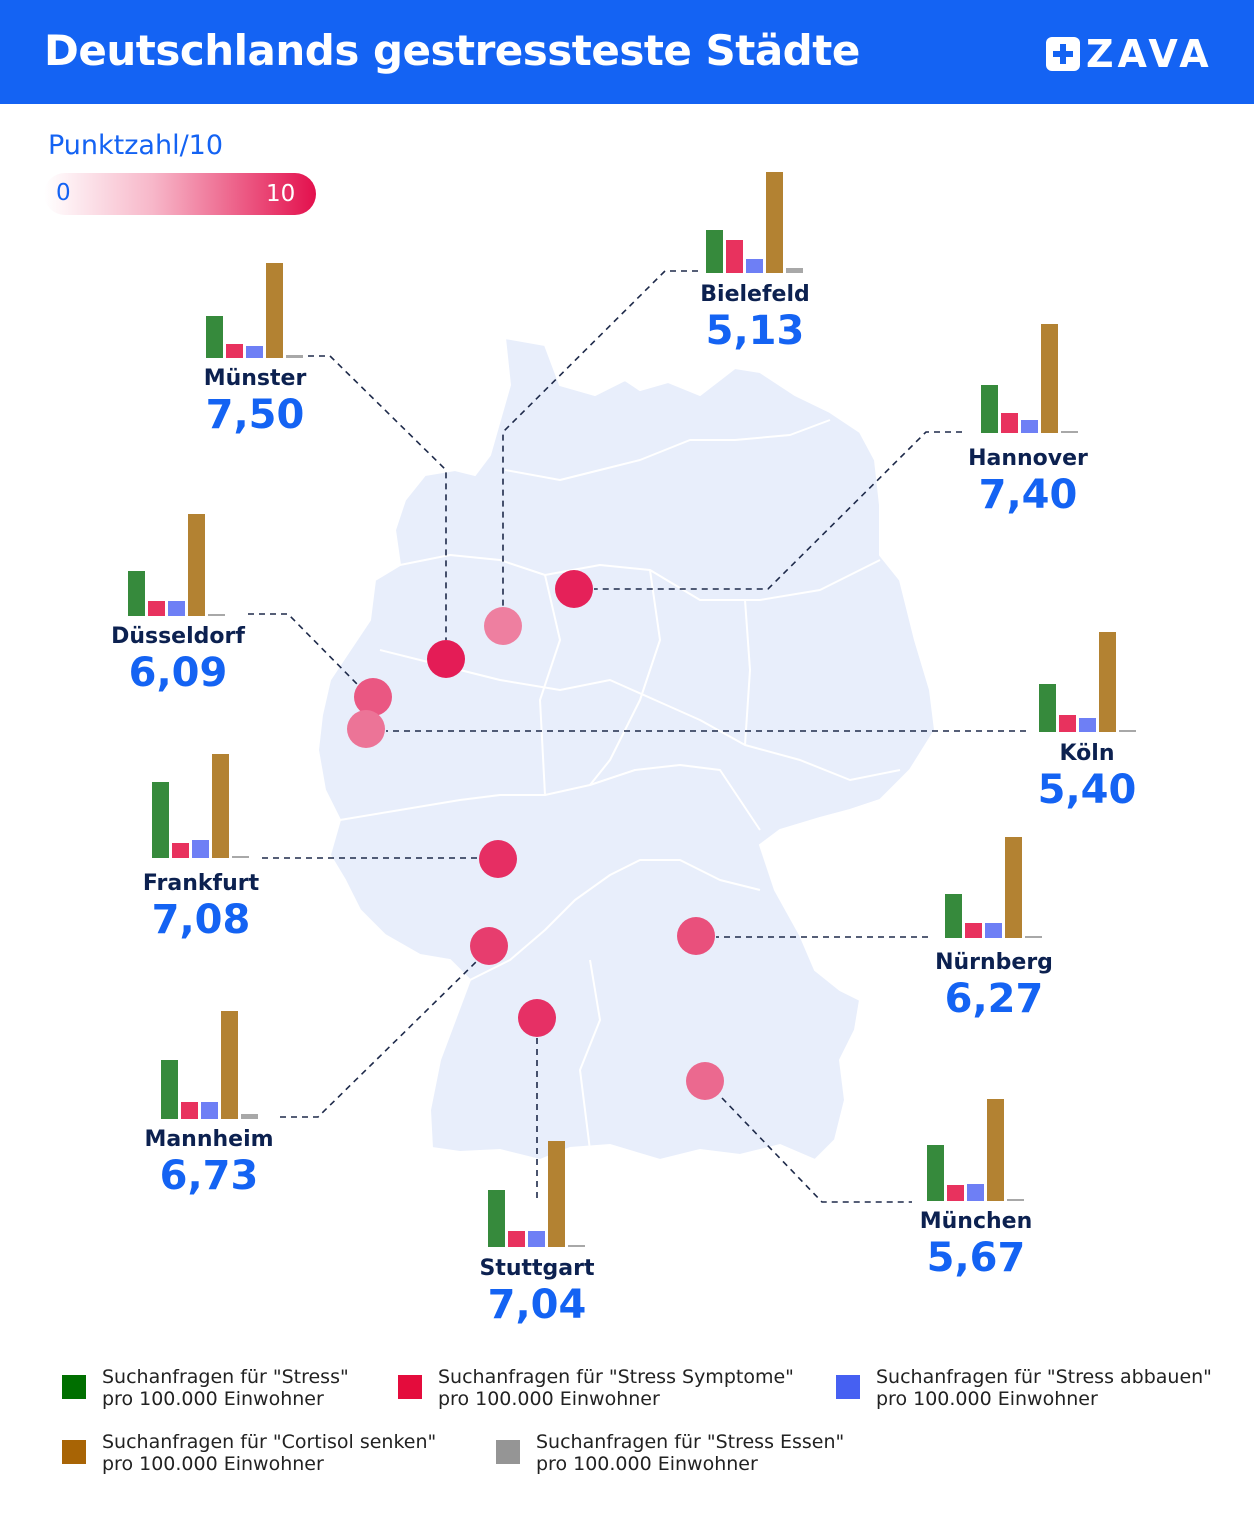 This screenshot has height=1531, width=1254. What do you see at coordinates (1089, 682) in the screenshot?
I see `bar-chart-koeln` at bounding box center [1089, 682].